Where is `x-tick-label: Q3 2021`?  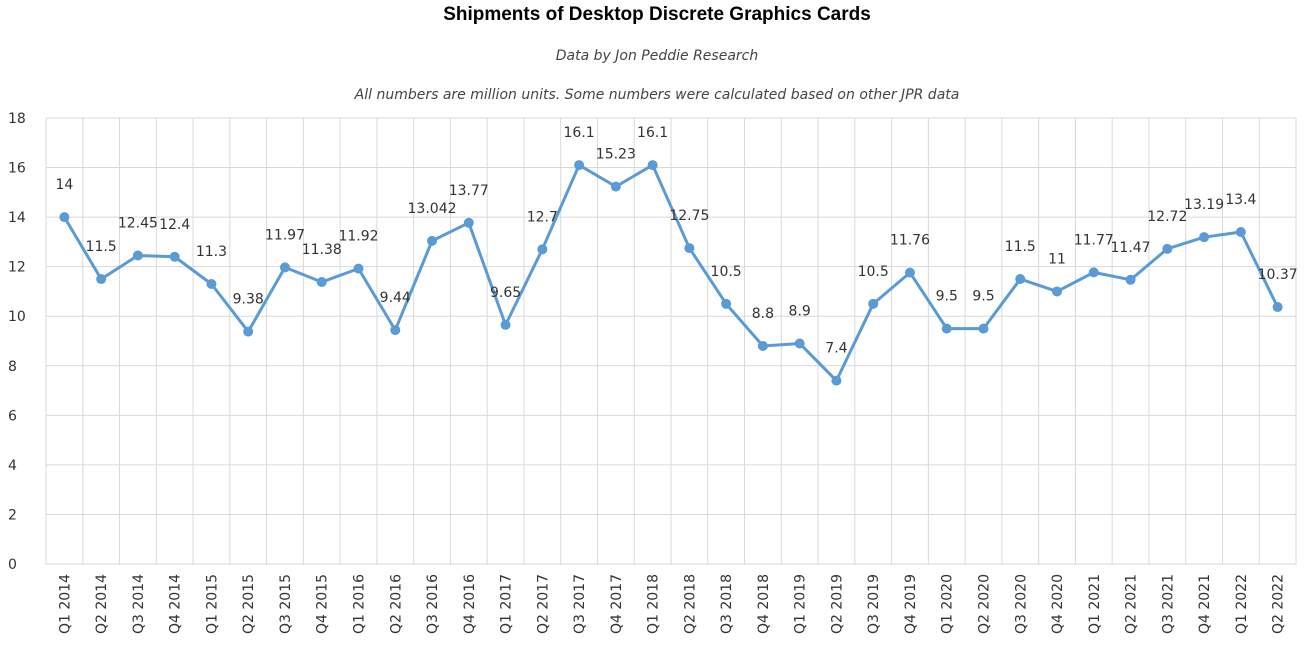
x-tick-label: Q3 2021 is located at coordinates (1168, 604).